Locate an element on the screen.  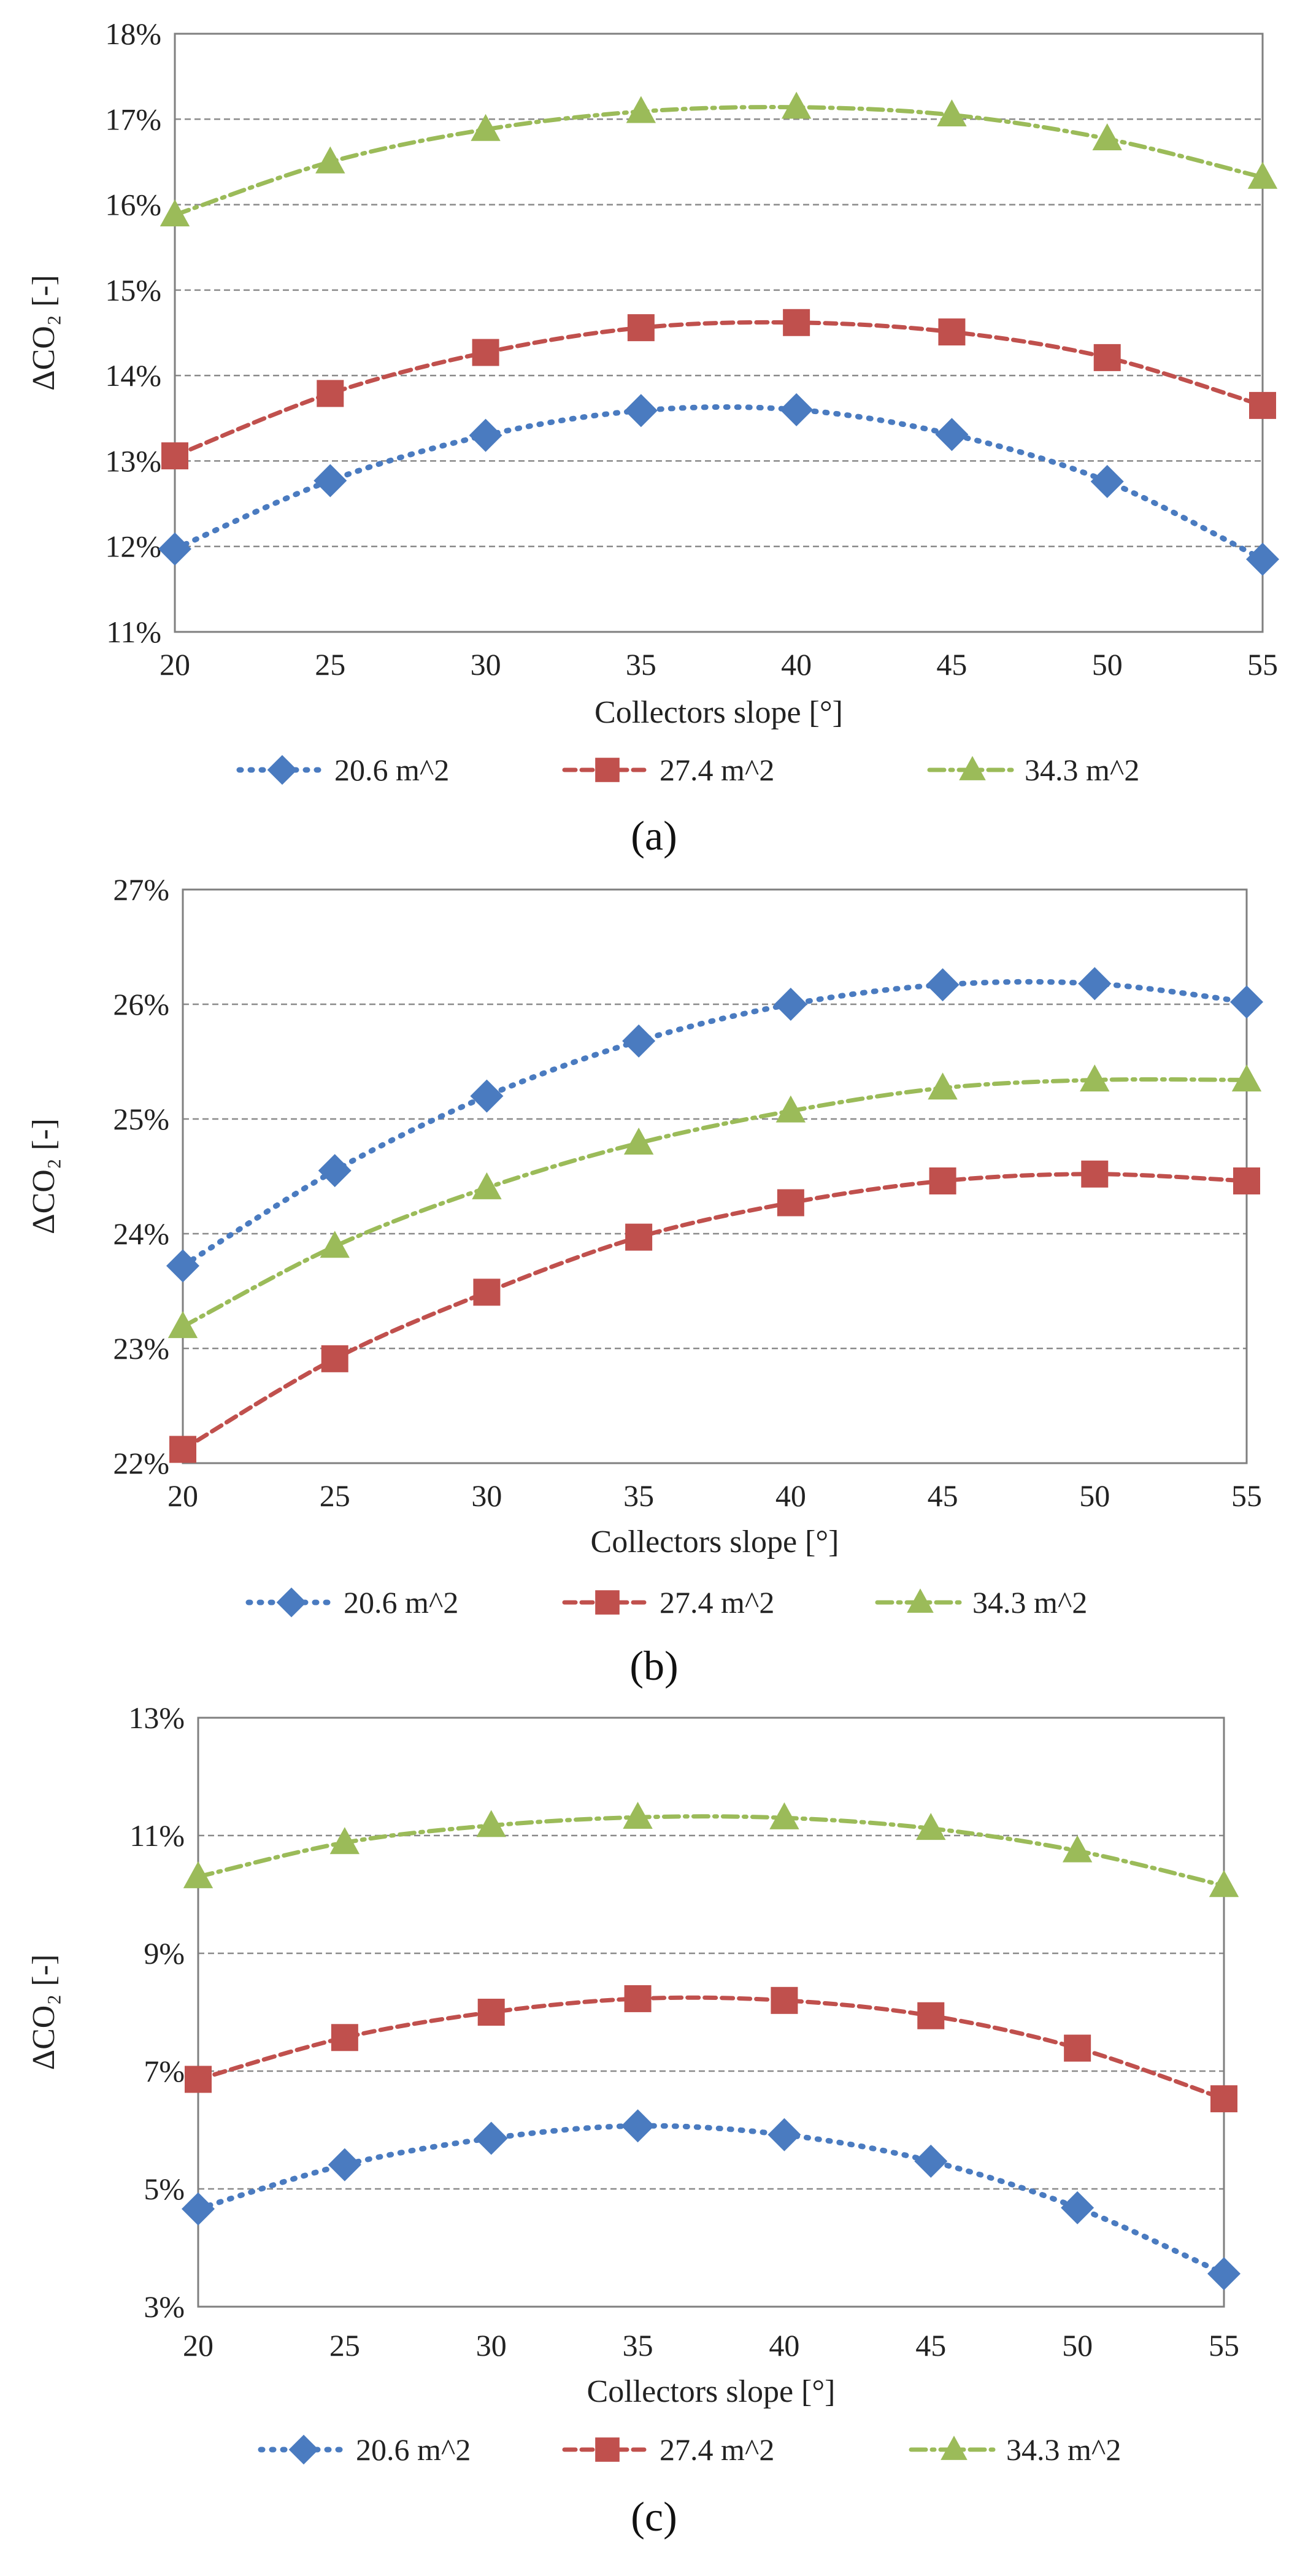
legend: 20.6 m^2 27.4 m^2 34.3 m^2 is located at coordinates (687, 770).